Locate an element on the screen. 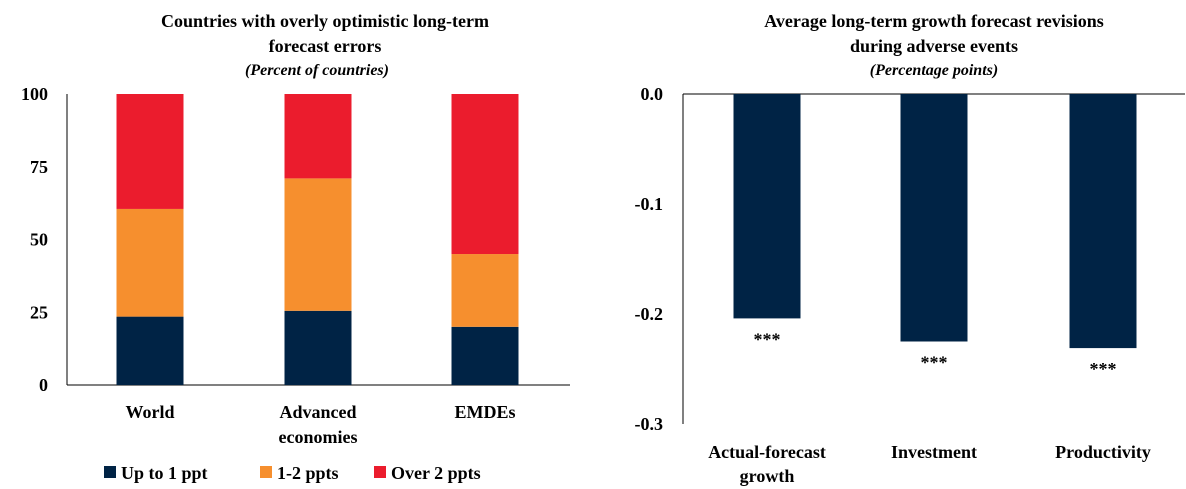 This screenshot has height=489, width=1186. left-y-tick-label: 50 is located at coordinates (39, 240).